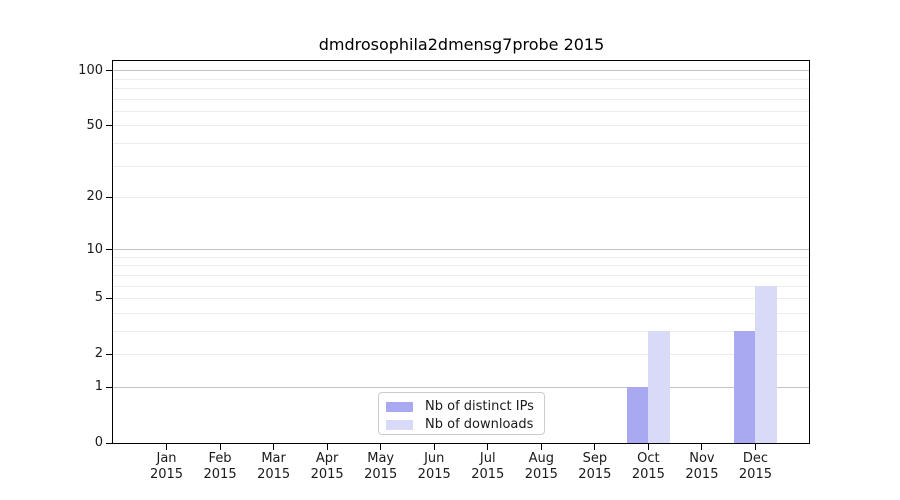 This screenshot has height=500, width=900. What do you see at coordinates (399, 425) in the screenshot?
I see `legend-swatch-downloads` at bounding box center [399, 425].